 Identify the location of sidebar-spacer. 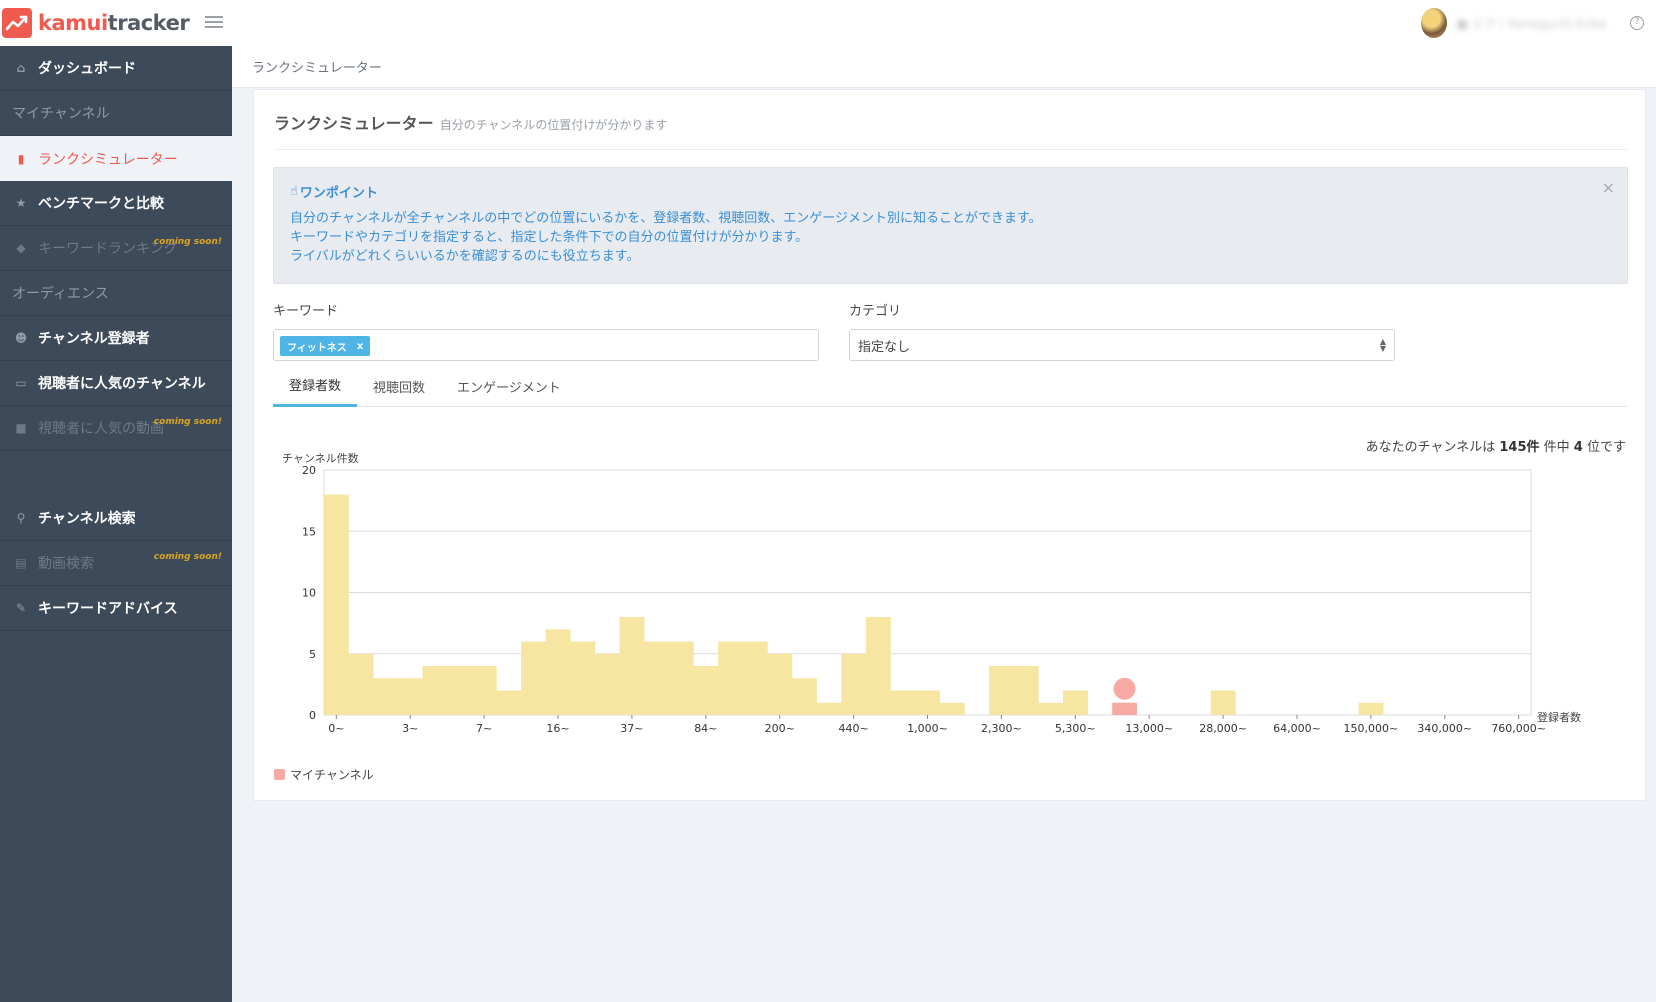
(116, 473).